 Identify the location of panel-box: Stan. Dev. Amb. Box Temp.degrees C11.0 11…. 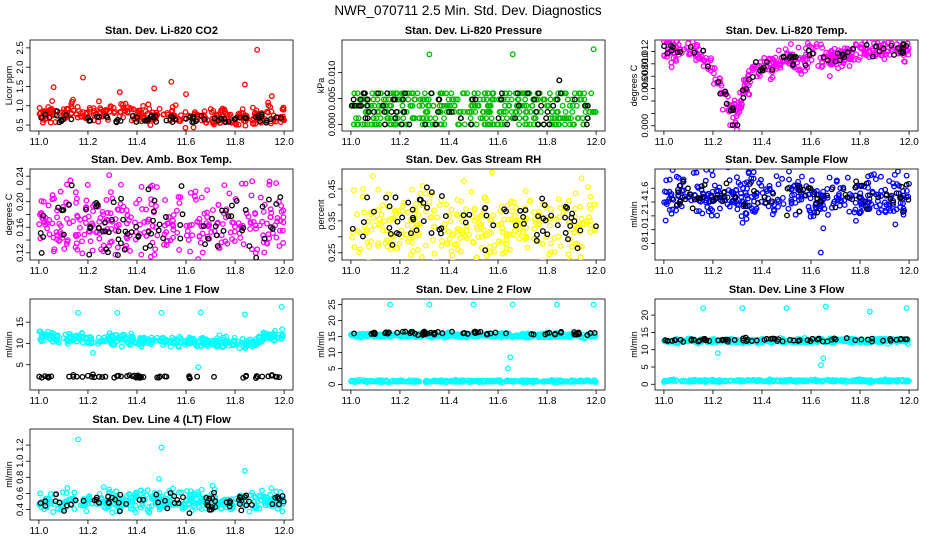
(149, 215).